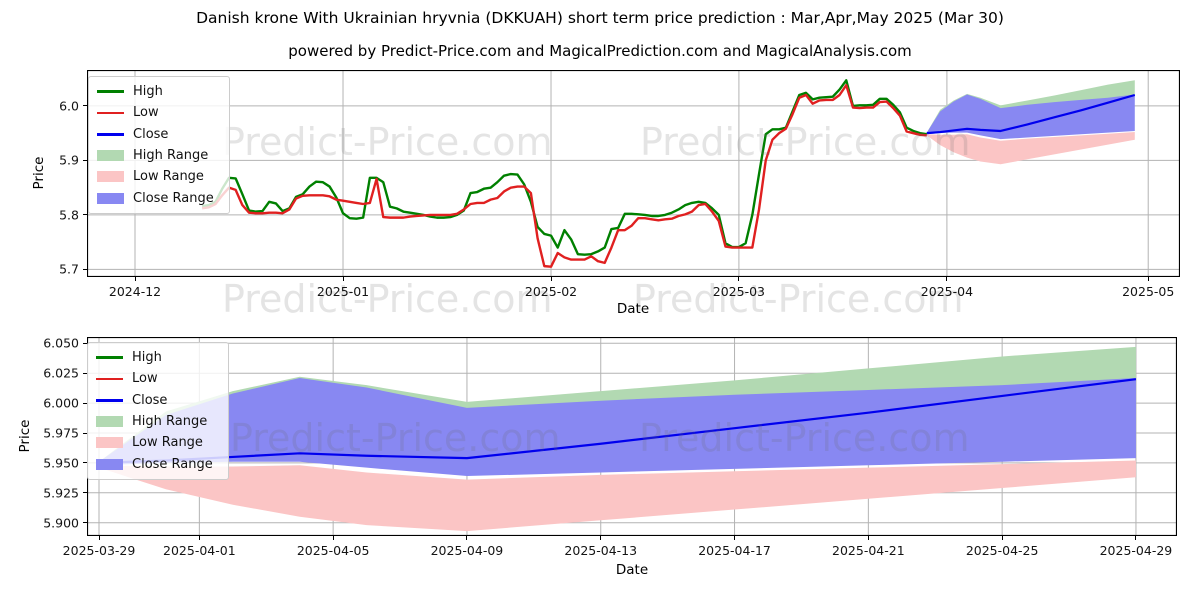 The image size is (1200, 600). What do you see at coordinates (739, 291) in the screenshot?
I see `x-tick-label: 2025-03` at bounding box center [739, 291].